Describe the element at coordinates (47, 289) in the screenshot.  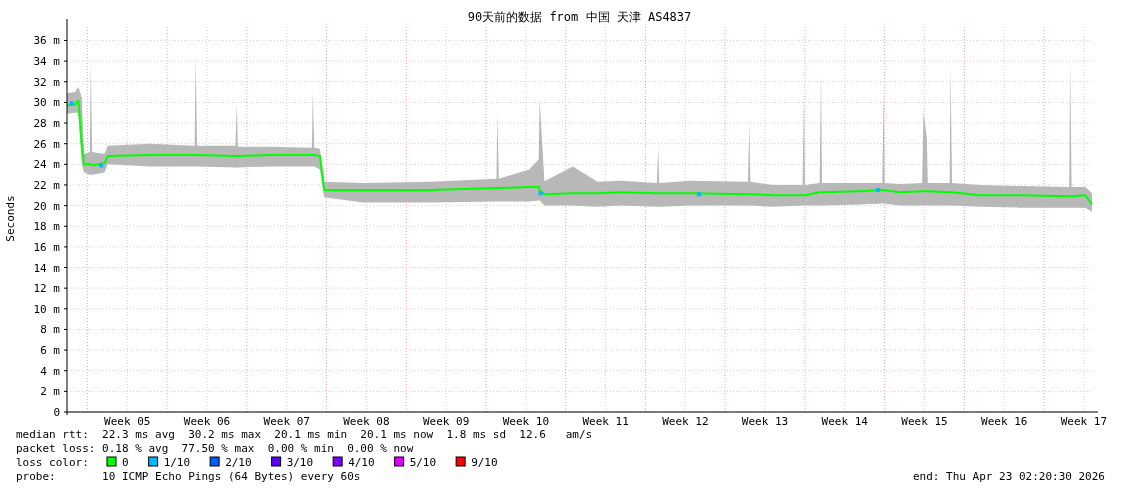
I see `y-tick-label: 12 m` at that location.